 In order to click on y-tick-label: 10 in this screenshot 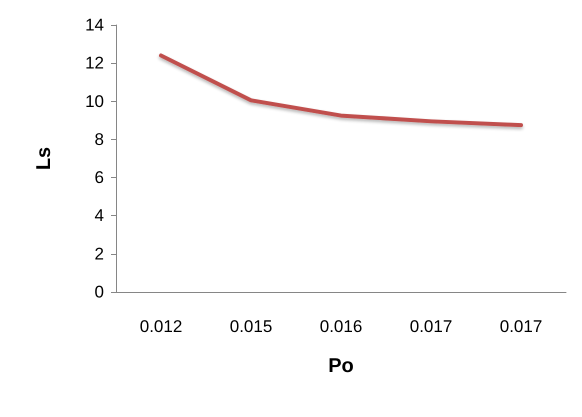, I will do `click(94, 101)`.